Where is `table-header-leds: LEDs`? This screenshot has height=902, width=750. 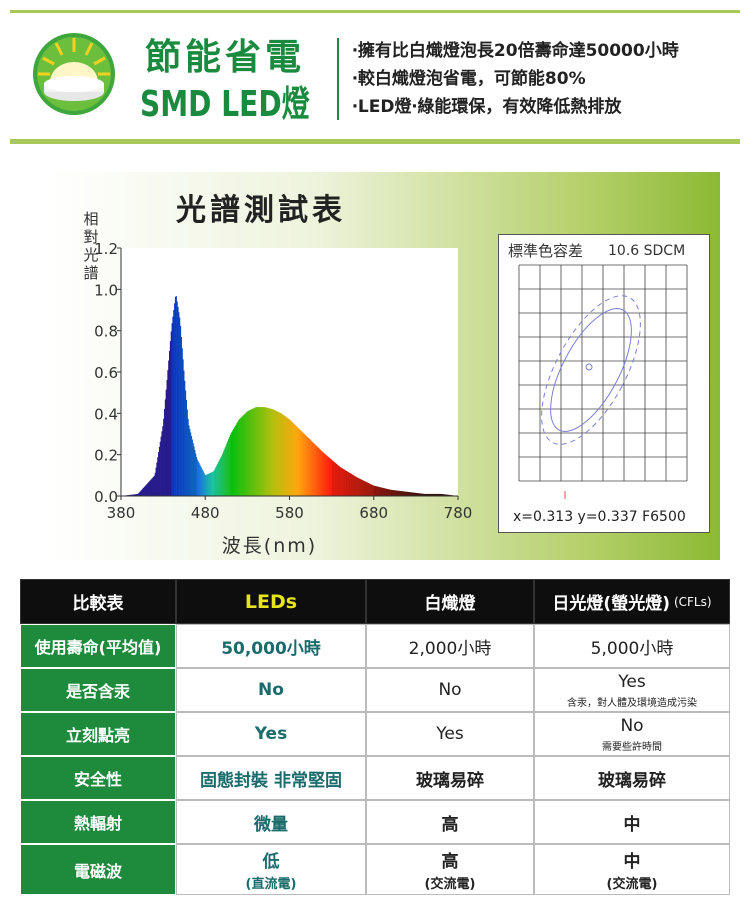
table-header-leds: LEDs is located at coordinates (271, 601).